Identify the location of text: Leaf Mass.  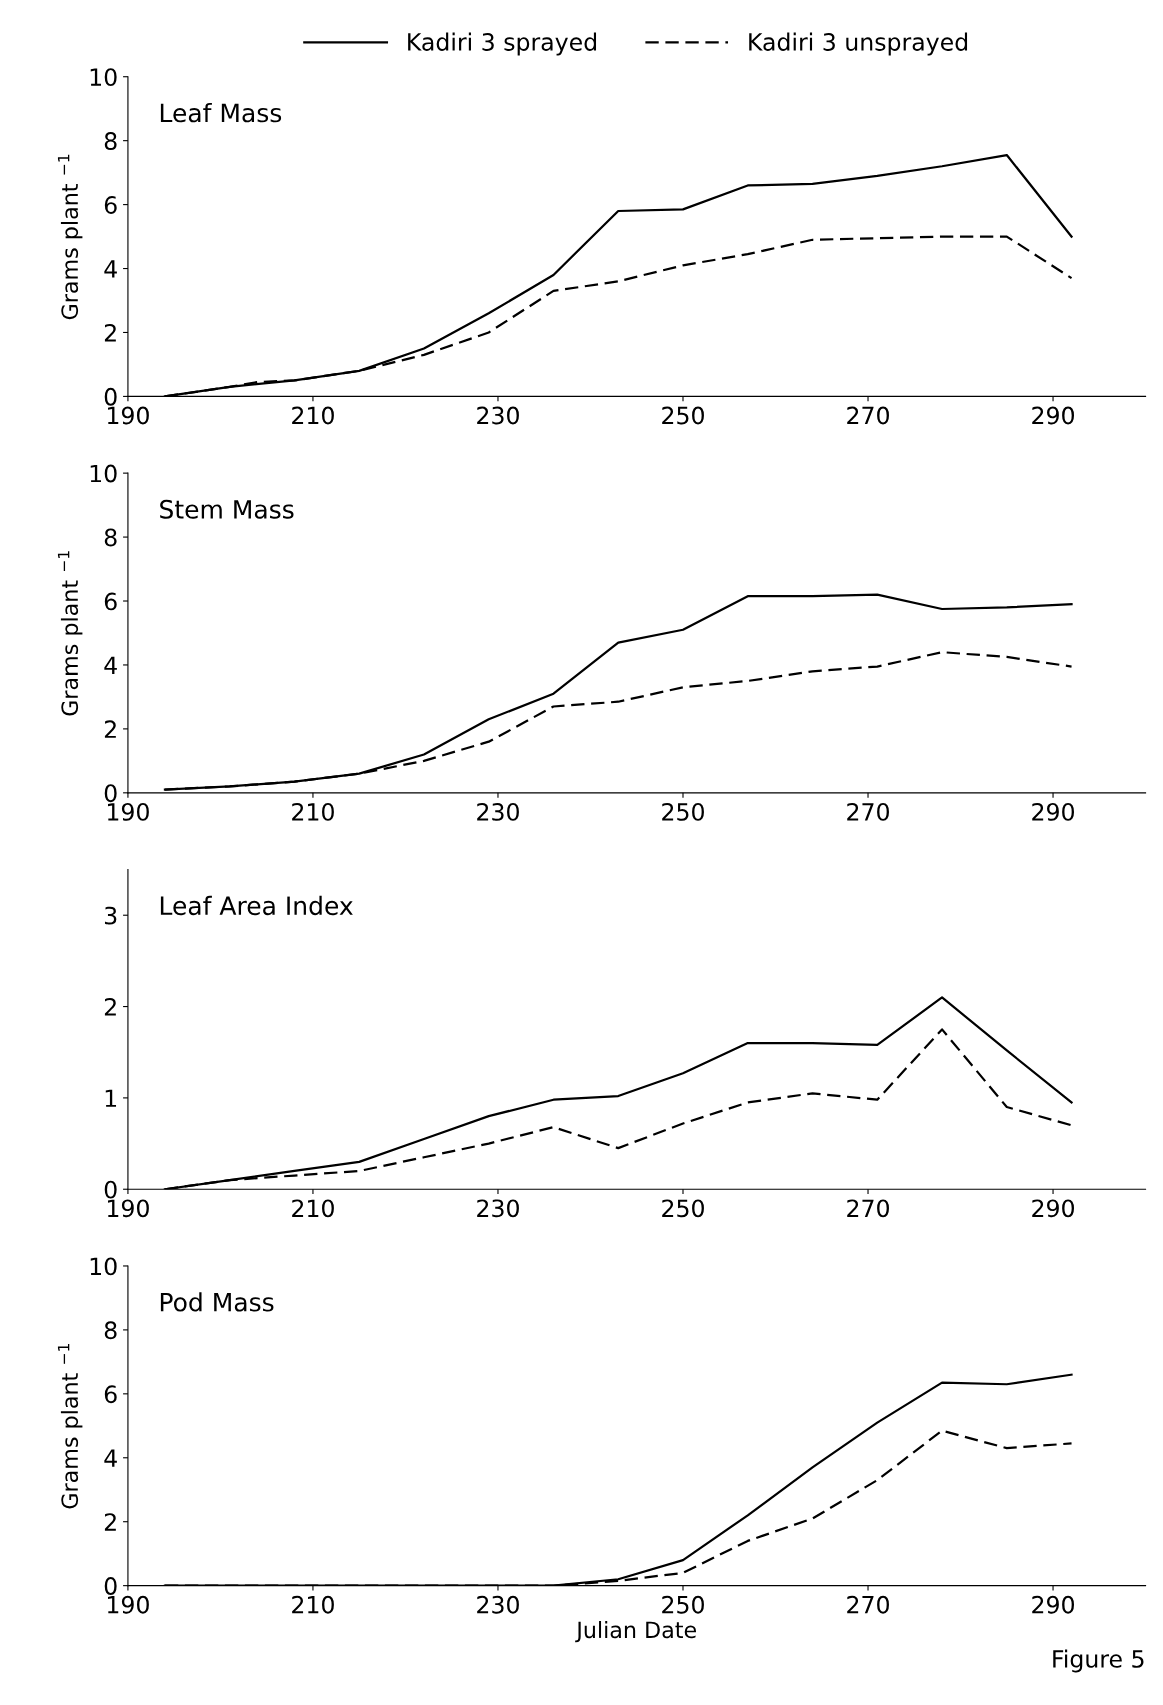
(221, 112).